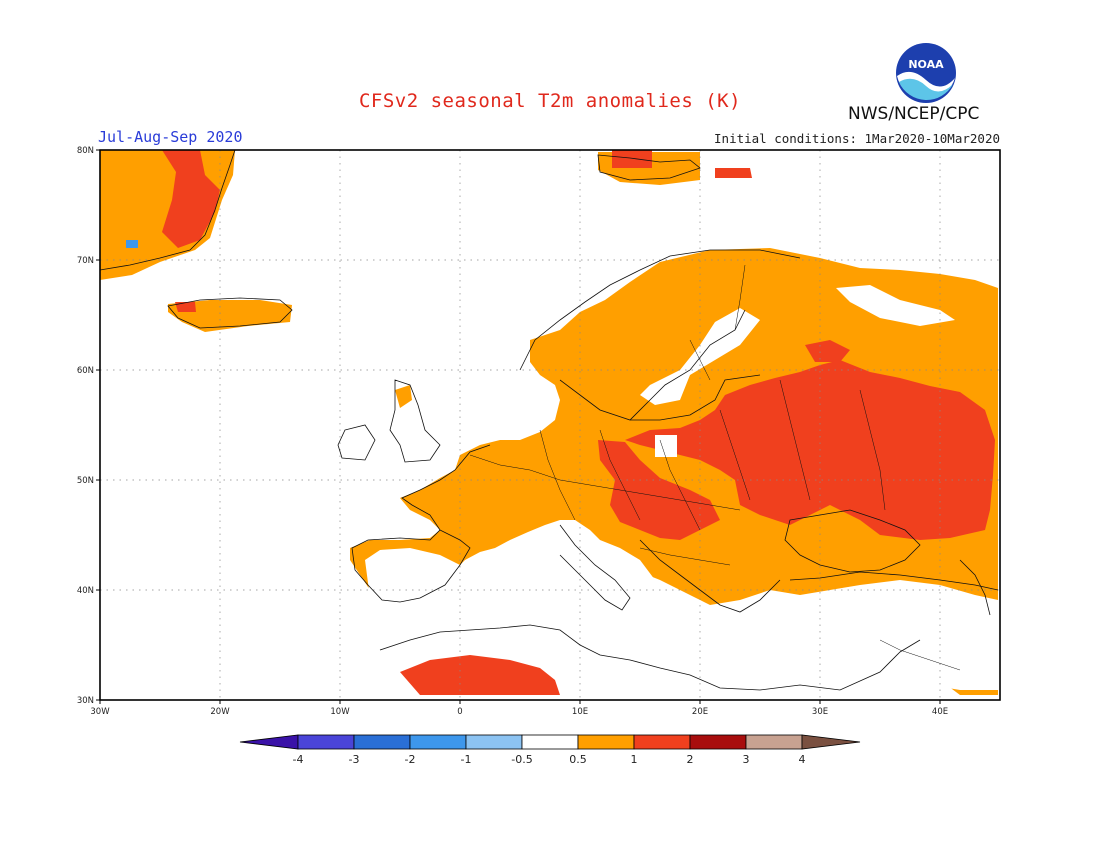 The height and width of the screenshot is (850, 1100). Describe the element at coordinates (894, 581) in the screenshot. I see `coast-turkey` at that location.